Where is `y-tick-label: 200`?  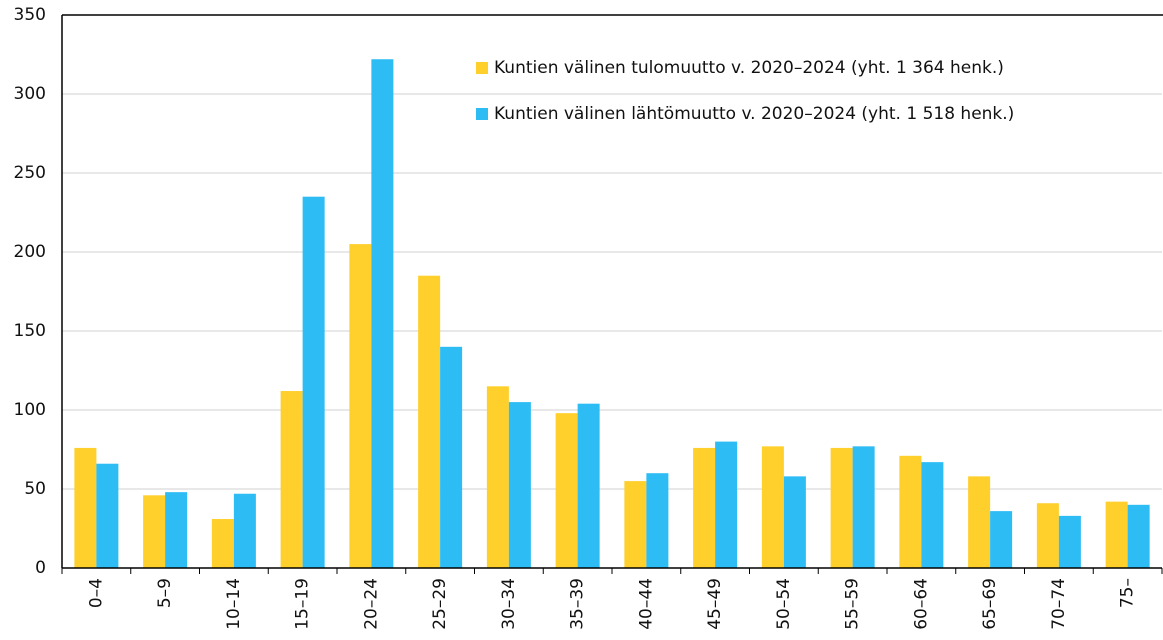
y-tick-label: 200 is located at coordinates (30, 252).